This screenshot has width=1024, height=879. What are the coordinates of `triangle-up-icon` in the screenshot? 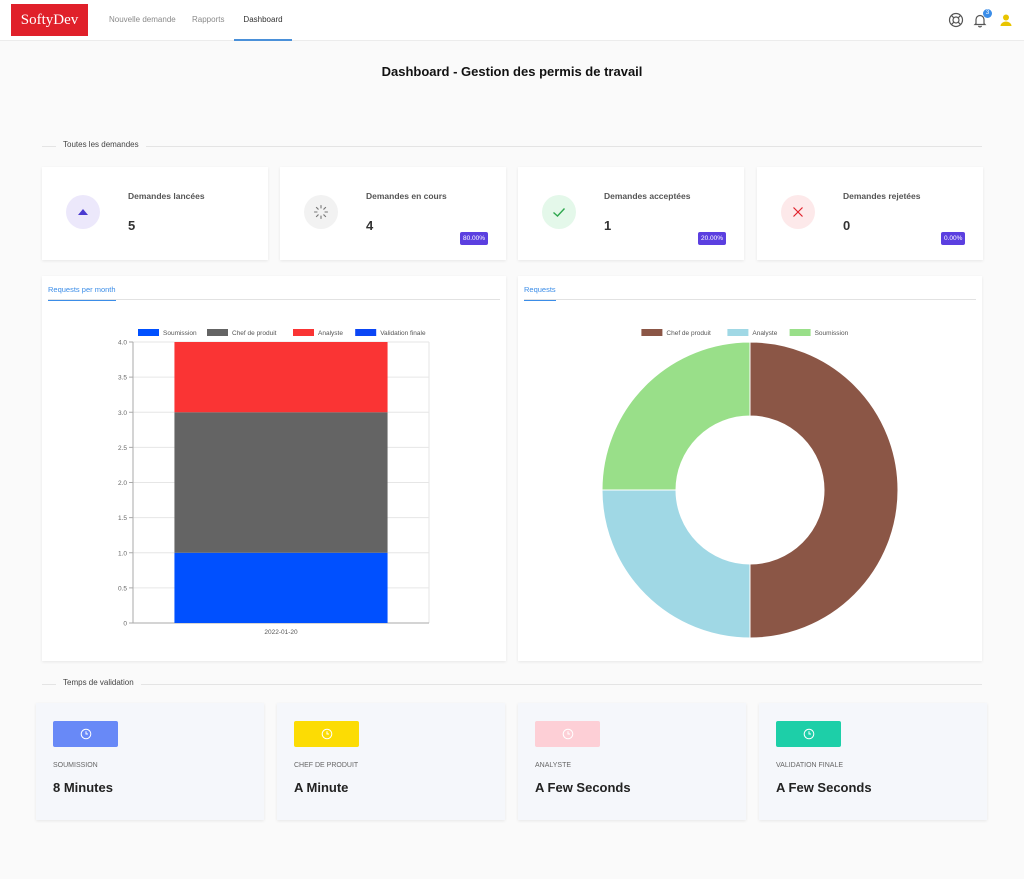 It's located at (83, 212).